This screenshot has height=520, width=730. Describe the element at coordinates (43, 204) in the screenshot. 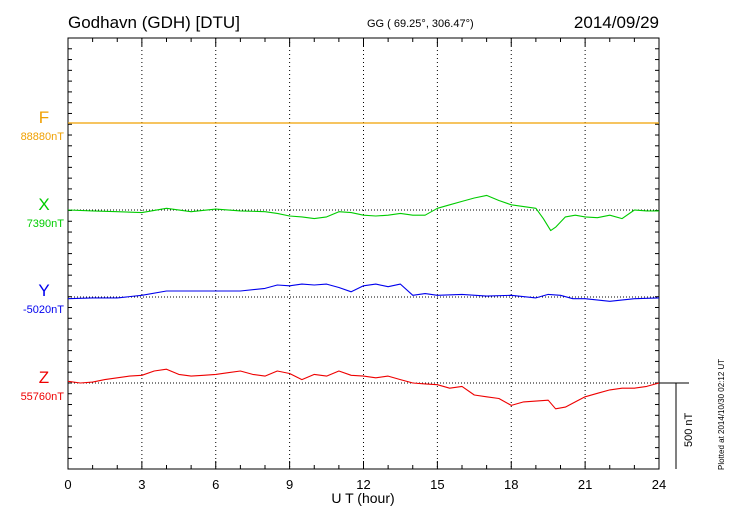

I see `series-name-X: X` at that location.